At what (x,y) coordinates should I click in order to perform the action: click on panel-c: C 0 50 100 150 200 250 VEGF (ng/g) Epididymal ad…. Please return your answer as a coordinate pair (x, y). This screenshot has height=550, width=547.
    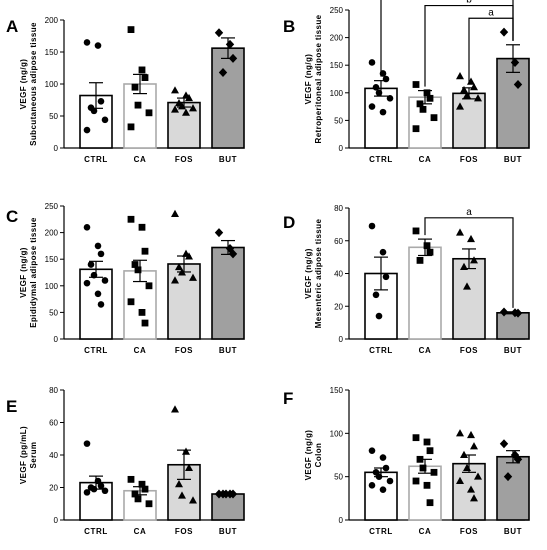
    Looking at the image, I should click on (125, 278).